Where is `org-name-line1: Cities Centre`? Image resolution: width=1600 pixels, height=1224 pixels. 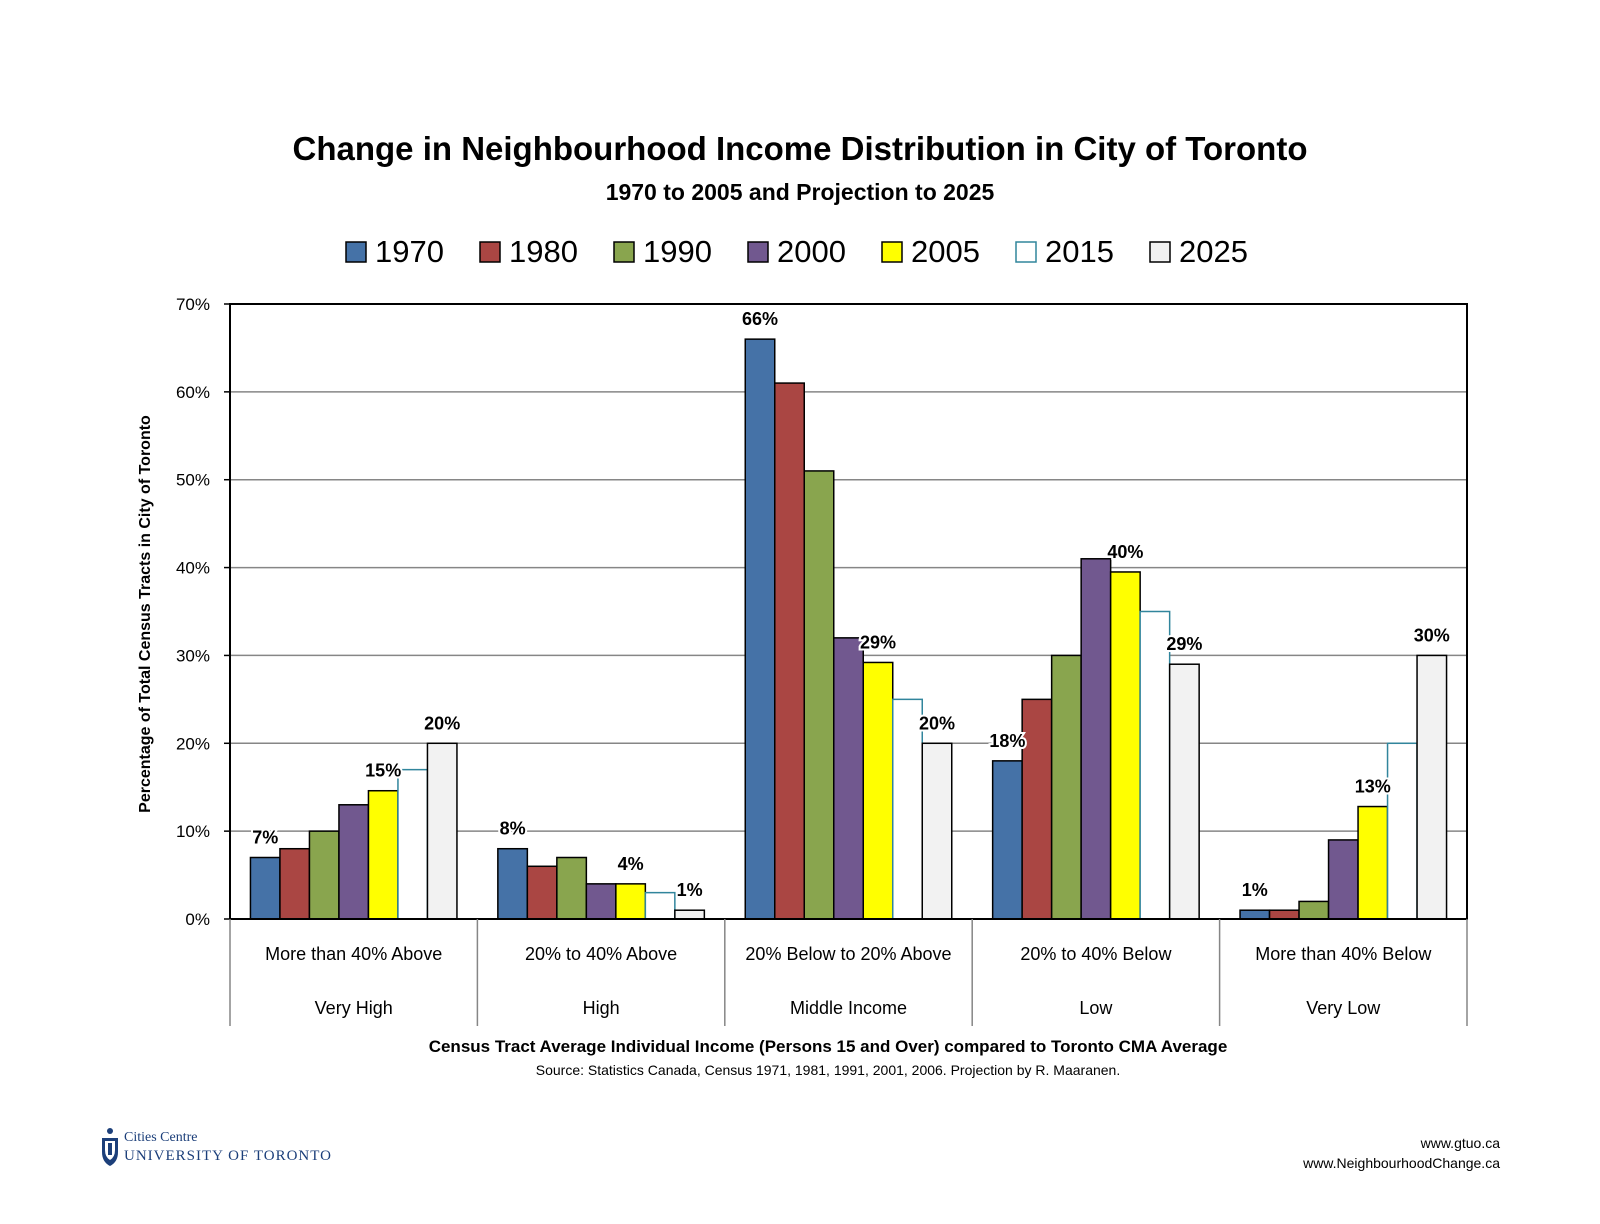 org-name-line1: Cities Centre is located at coordinates (161, 1137).